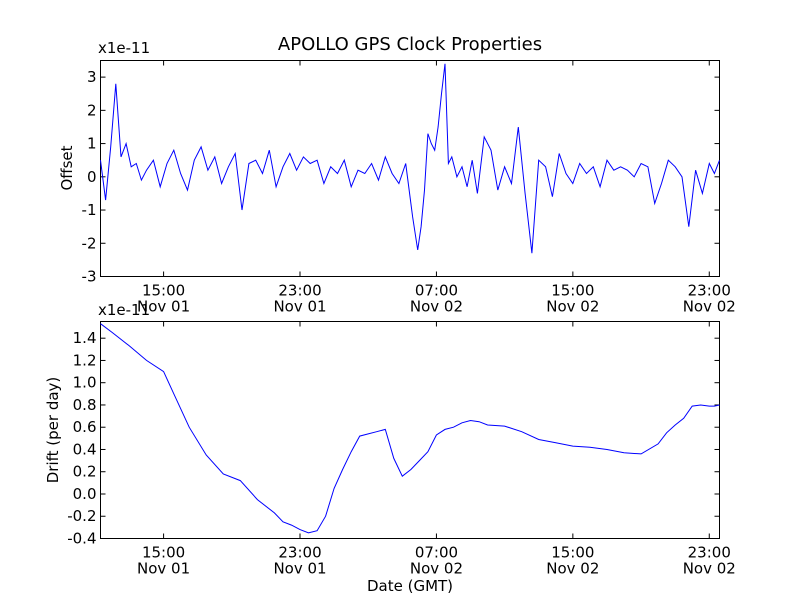 The height and width of the screenshot is (604, 800). Describe the element at coordinates (53, 430) in the screenshot. I see `drift-y-axis-label: Drift (per day)` at that location.